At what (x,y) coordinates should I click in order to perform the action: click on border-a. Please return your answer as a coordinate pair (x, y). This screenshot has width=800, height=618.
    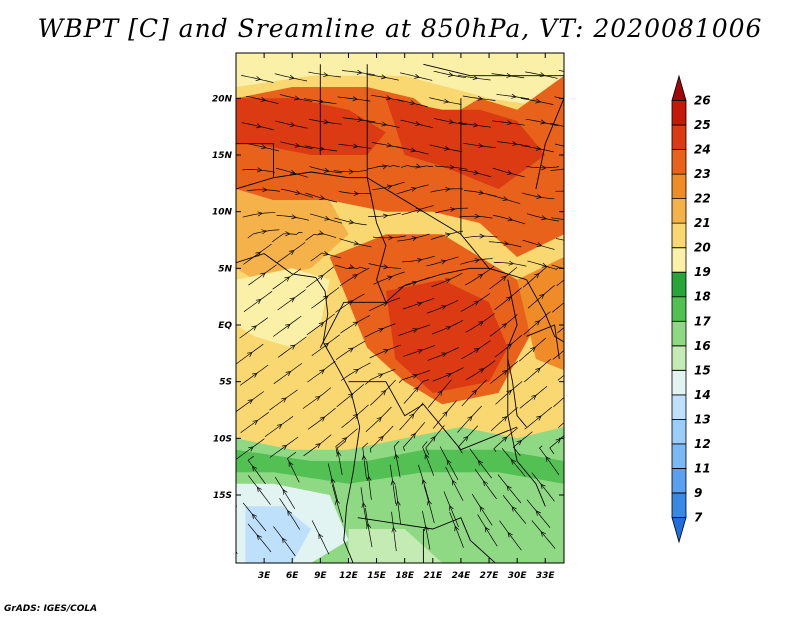
    Looking at the image, I should click on (255, 166).